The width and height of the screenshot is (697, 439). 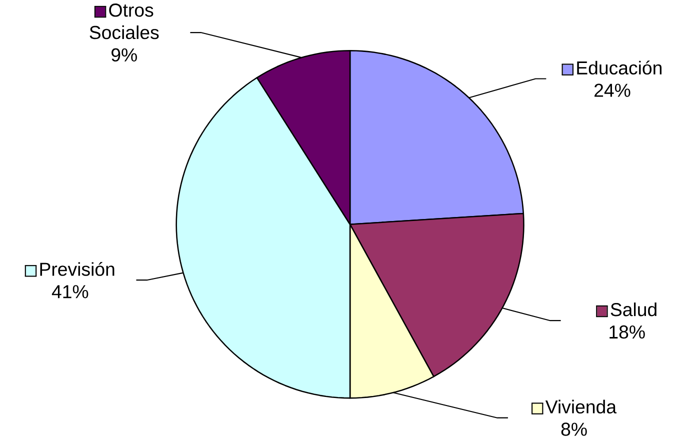 What do you see at coordinates (574, 429) in the screenshot?
I see `data-label: 8%` at bounding box center [574, 429].